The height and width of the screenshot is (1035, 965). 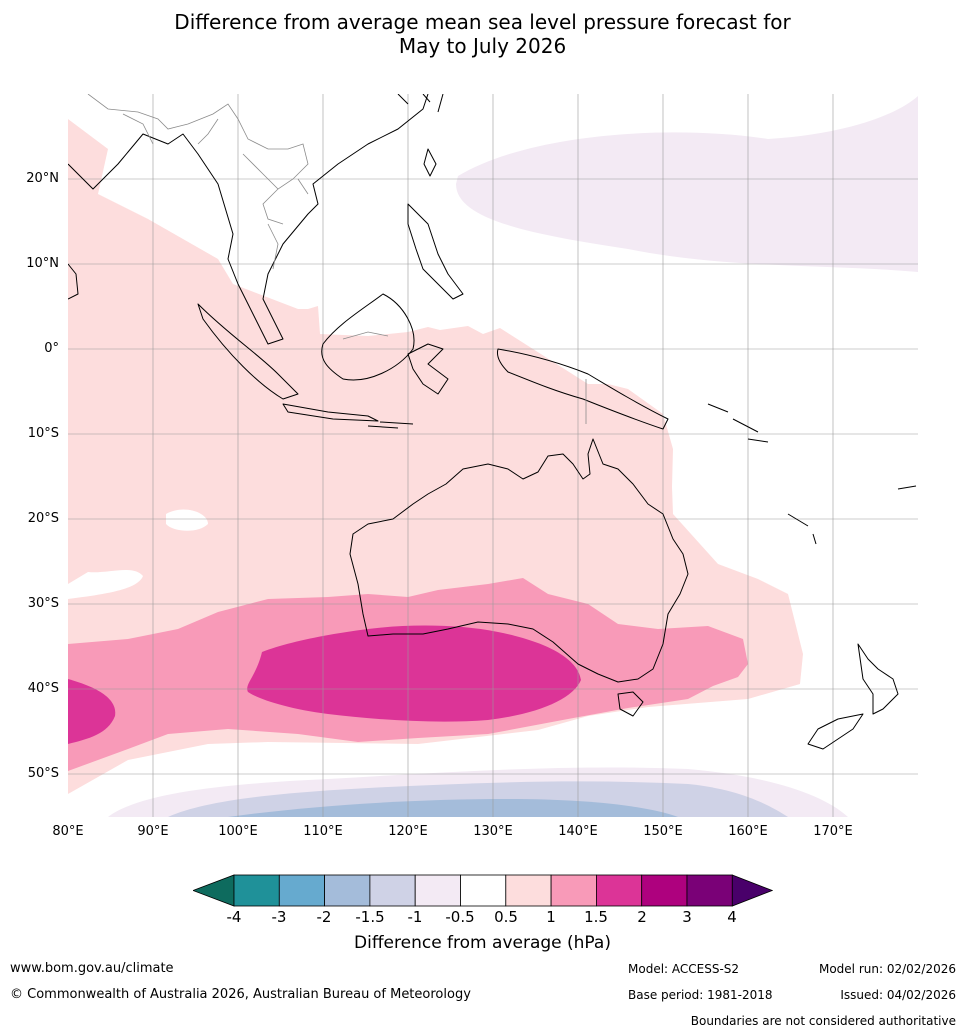 What do you see at coordinates (420, 103) in the screenshot?
I see `korea-japan-coast` at bounding box center [420, 103].